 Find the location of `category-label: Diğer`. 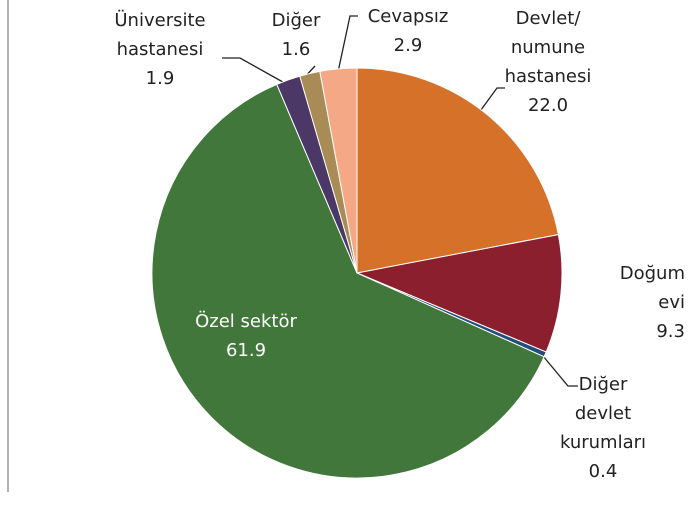

category-label: Diğer is located at coordinates (296, 20).